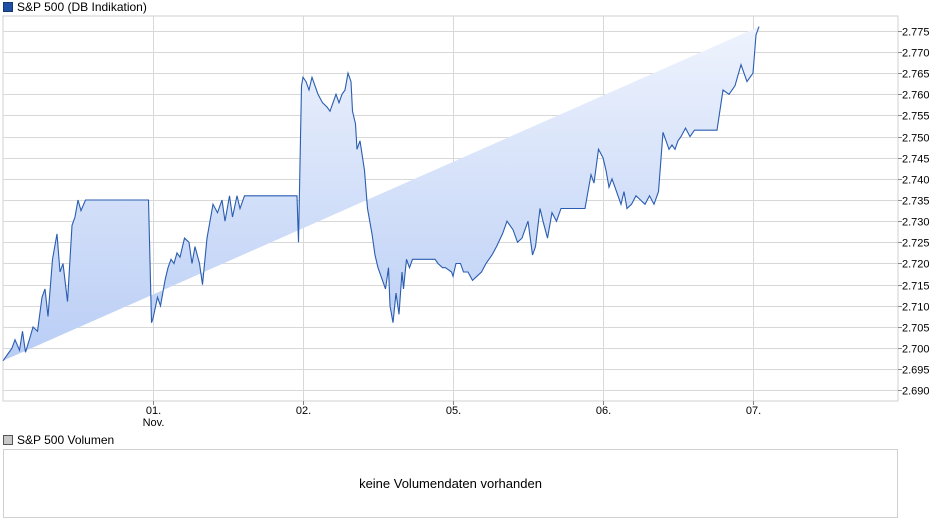  What do you see at coordinates (453, 411) in the screenshot?
I see `x-tick-label: 05.` at bounding box center [453, 411].